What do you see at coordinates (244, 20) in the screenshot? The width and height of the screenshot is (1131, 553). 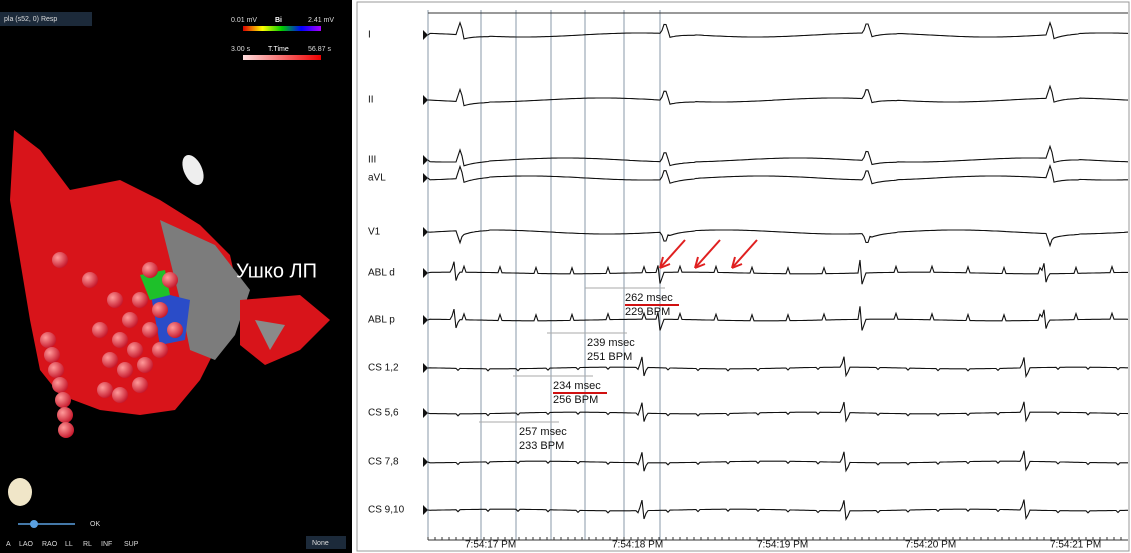 I see `voltage-min: 0.01 mV` at bounding box center [244, 20].